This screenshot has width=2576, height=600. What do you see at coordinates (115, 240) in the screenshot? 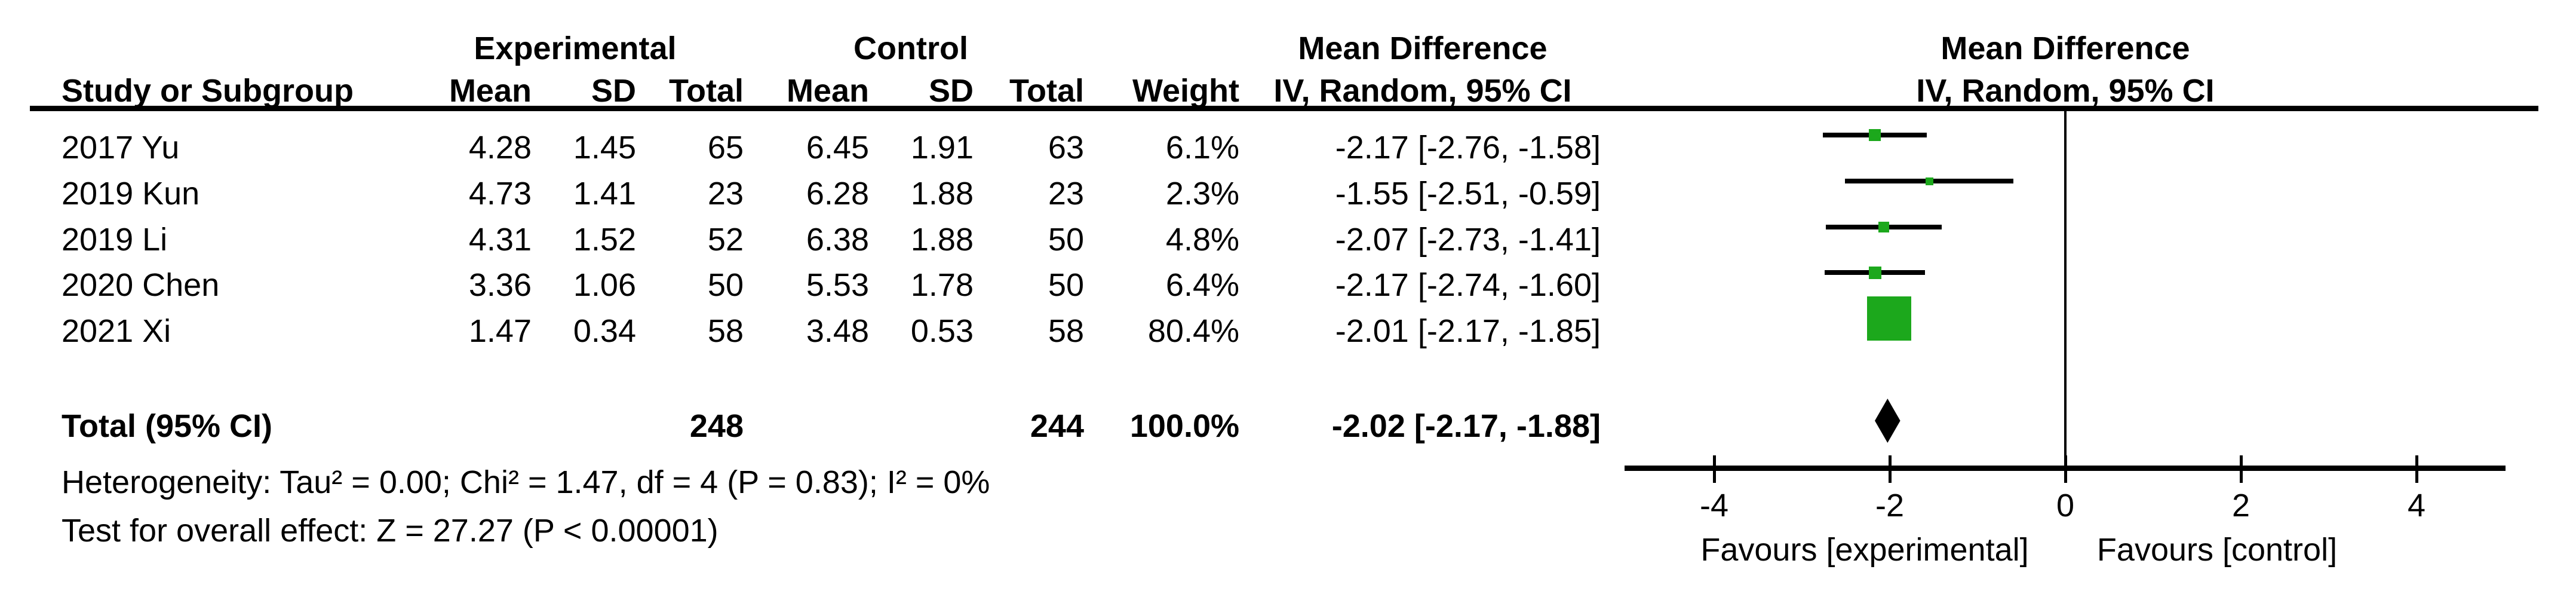
I see `study-label: 2019 Li` at bounding box center [115, 240].